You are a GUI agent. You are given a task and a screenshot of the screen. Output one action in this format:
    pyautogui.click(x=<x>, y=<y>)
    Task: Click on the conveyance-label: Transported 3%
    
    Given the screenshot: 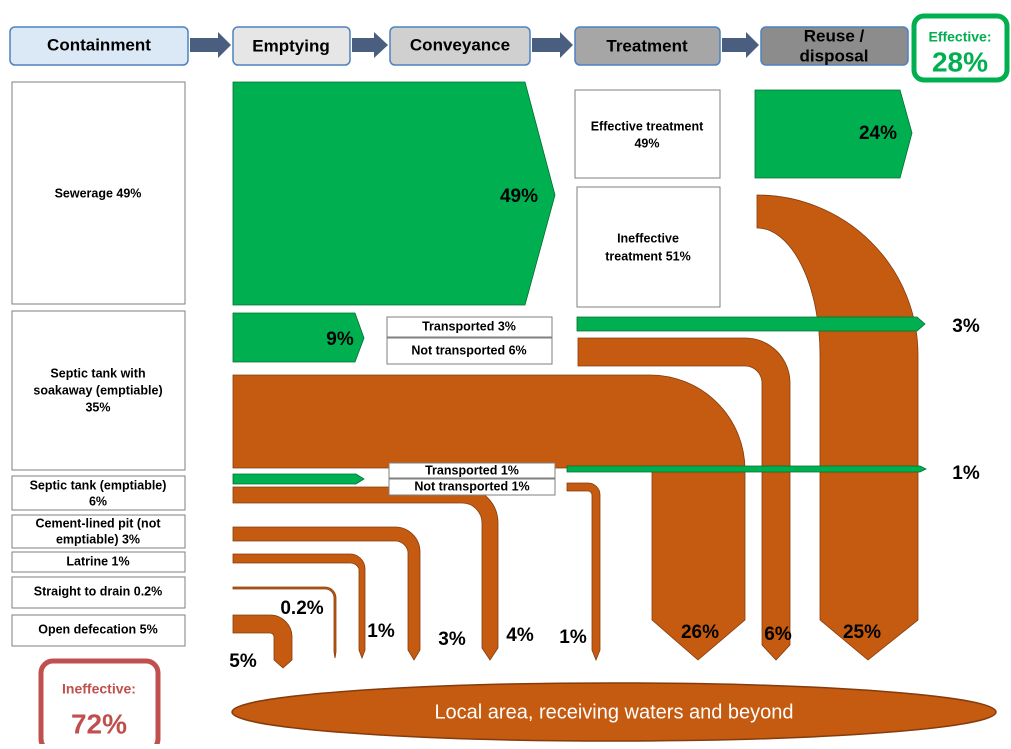 What is the action you would take?
    pyautogui.click(x=469, y=326)
    